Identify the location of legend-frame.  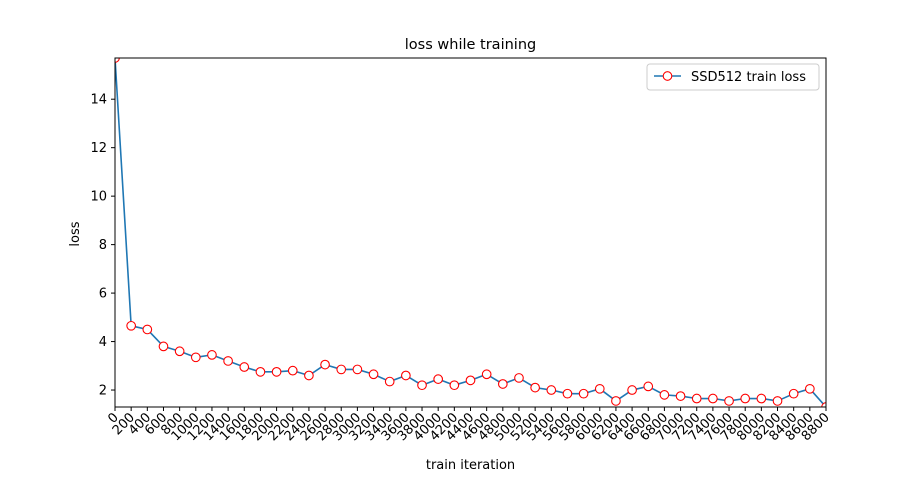
(733, 77).